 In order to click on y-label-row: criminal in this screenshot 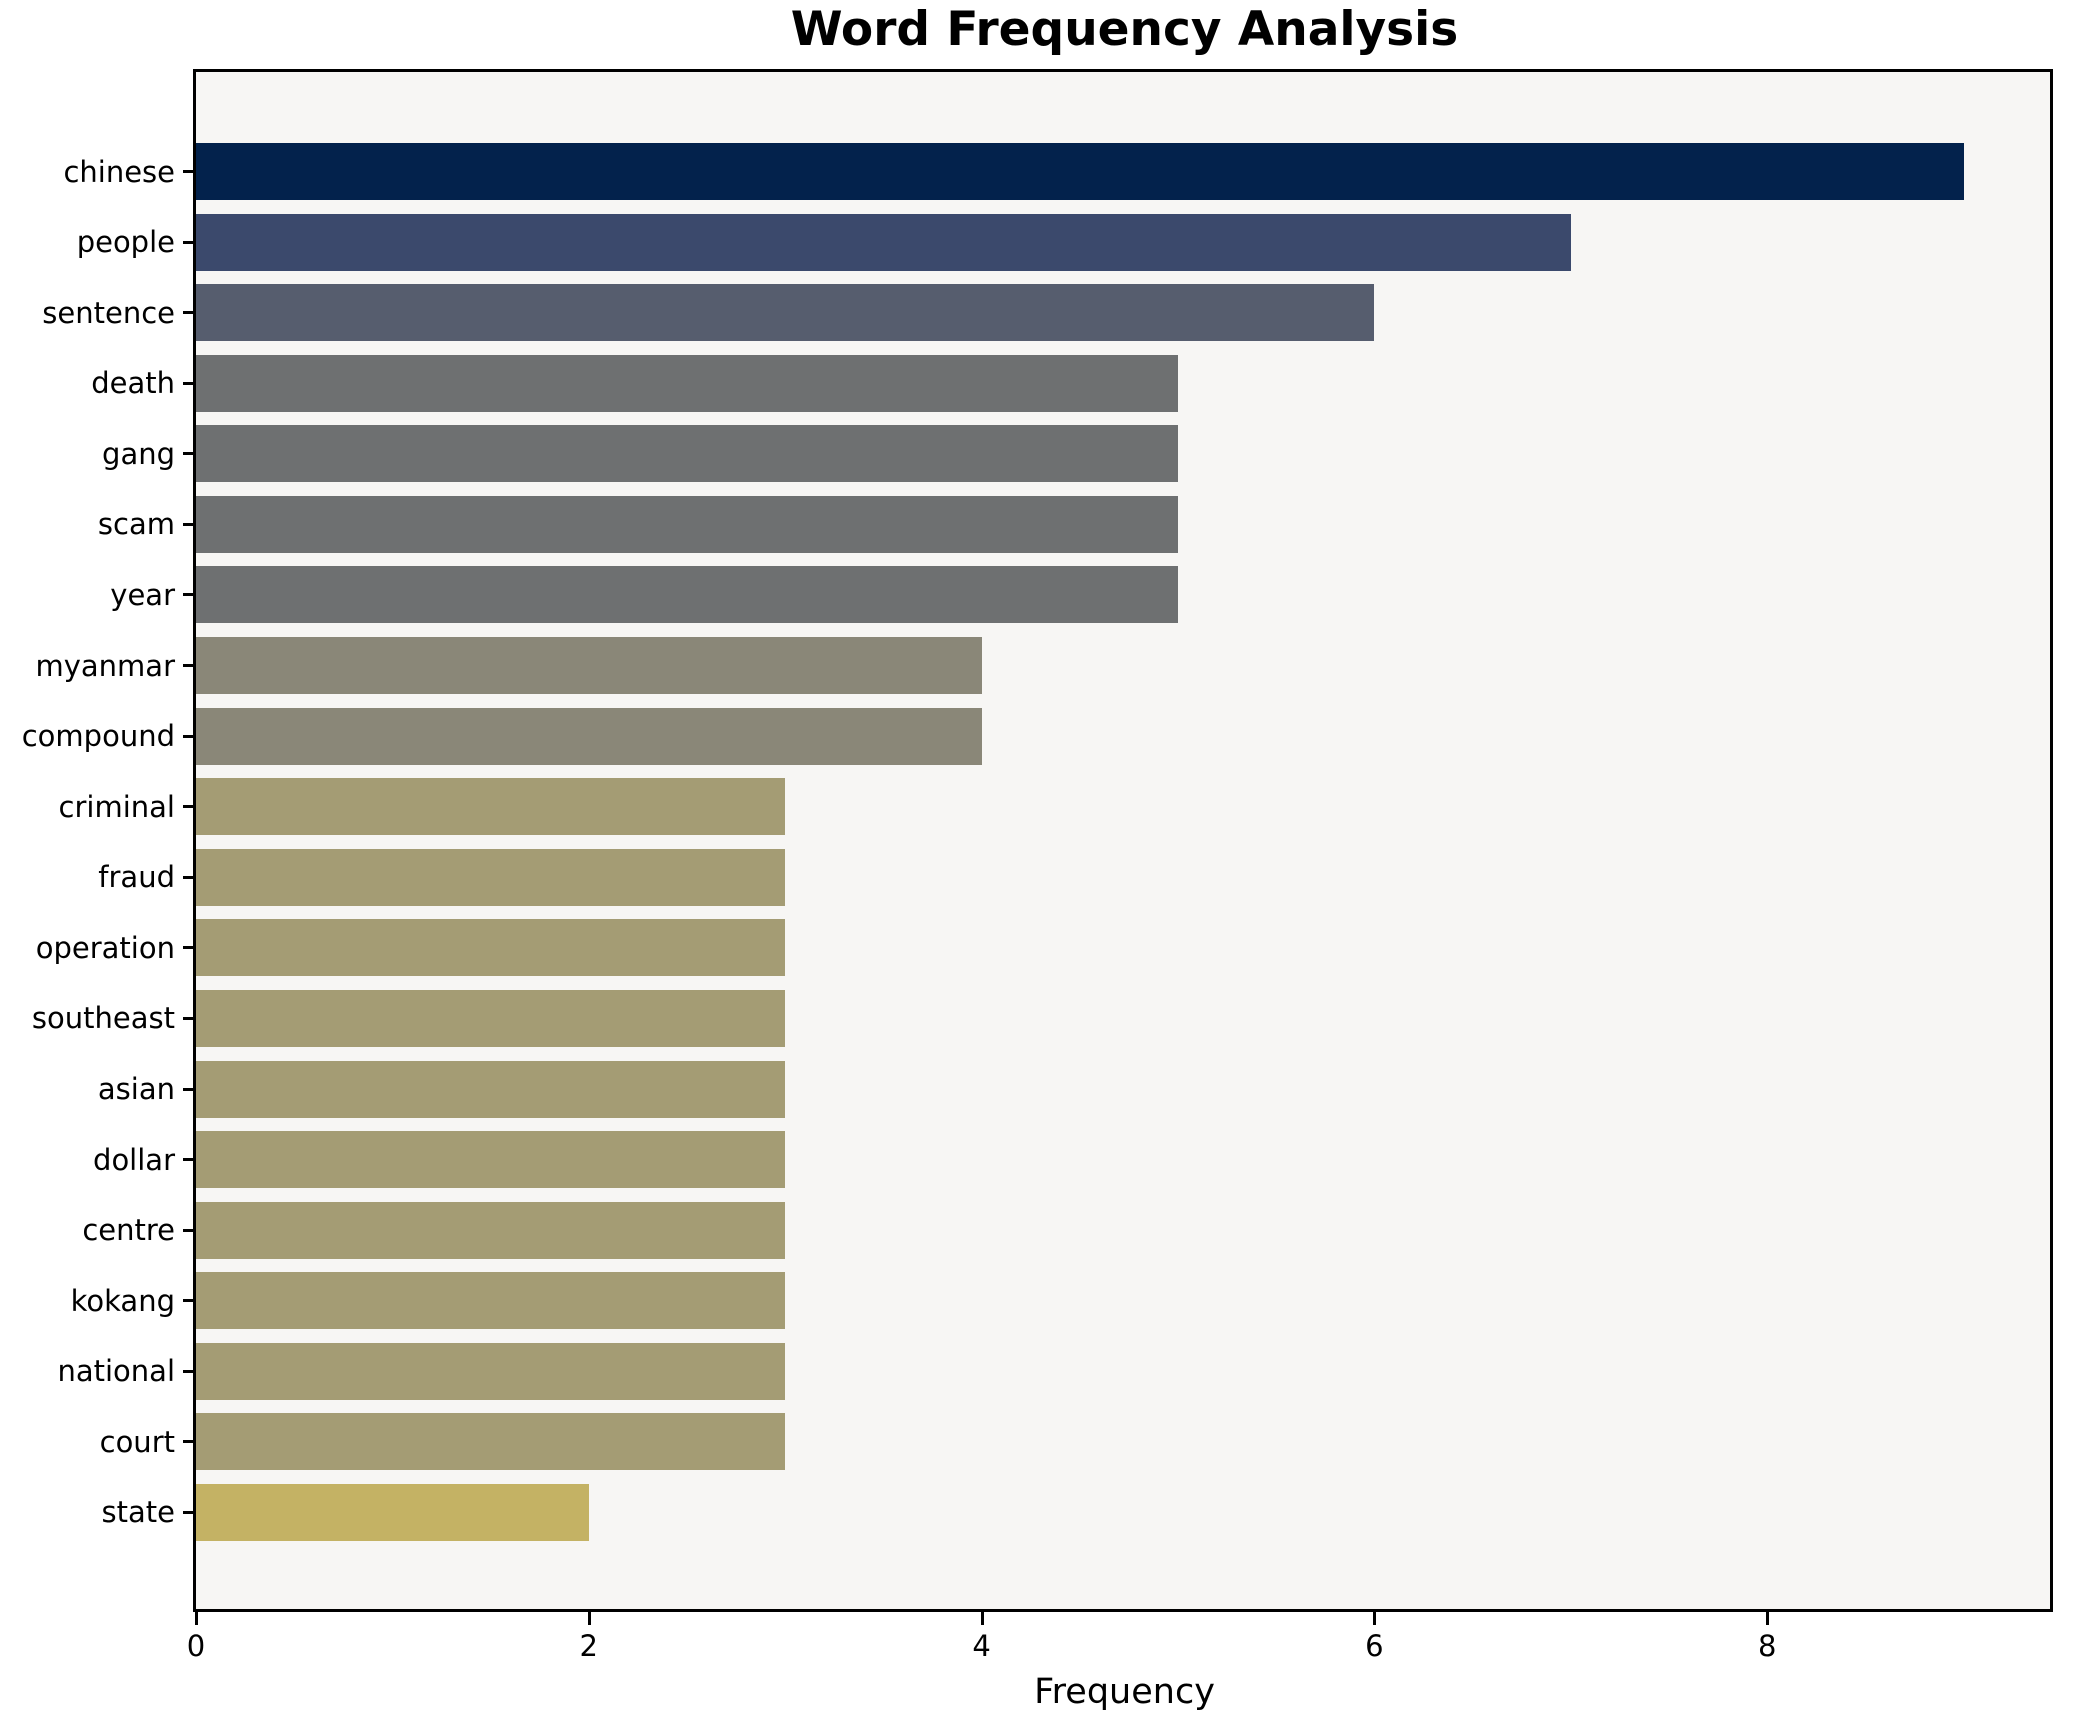, I will do `click(96, 806)`.